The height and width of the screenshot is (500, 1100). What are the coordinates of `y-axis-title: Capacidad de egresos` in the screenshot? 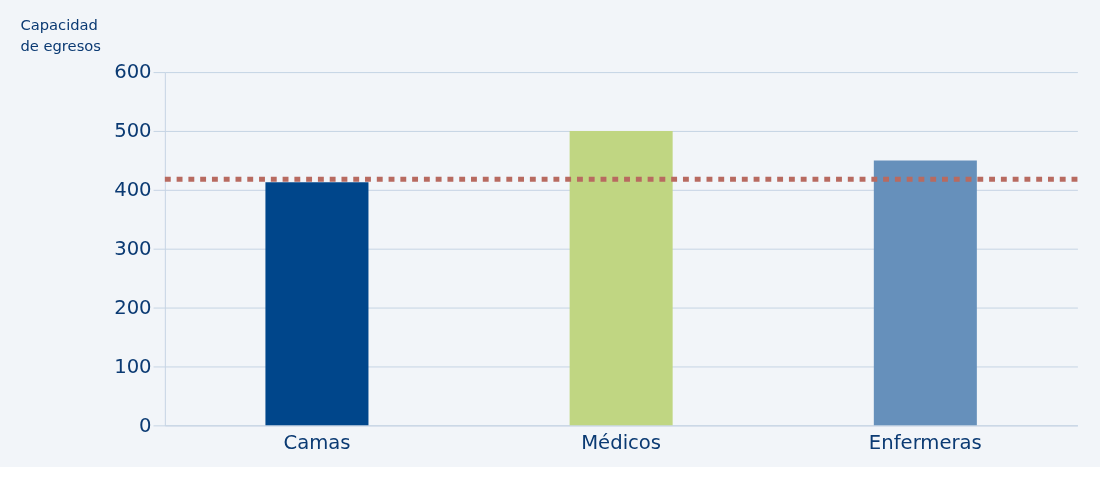 It's located at (60, 35).